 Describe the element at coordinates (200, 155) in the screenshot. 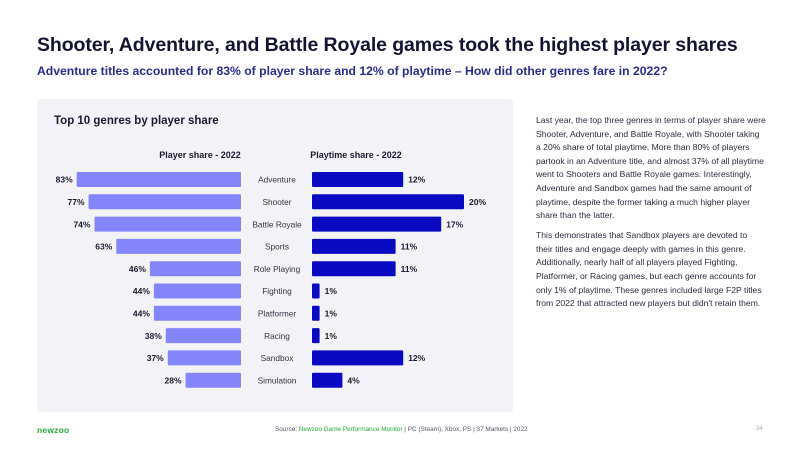

I see `player-share-header: Player share - 2022` at that location.